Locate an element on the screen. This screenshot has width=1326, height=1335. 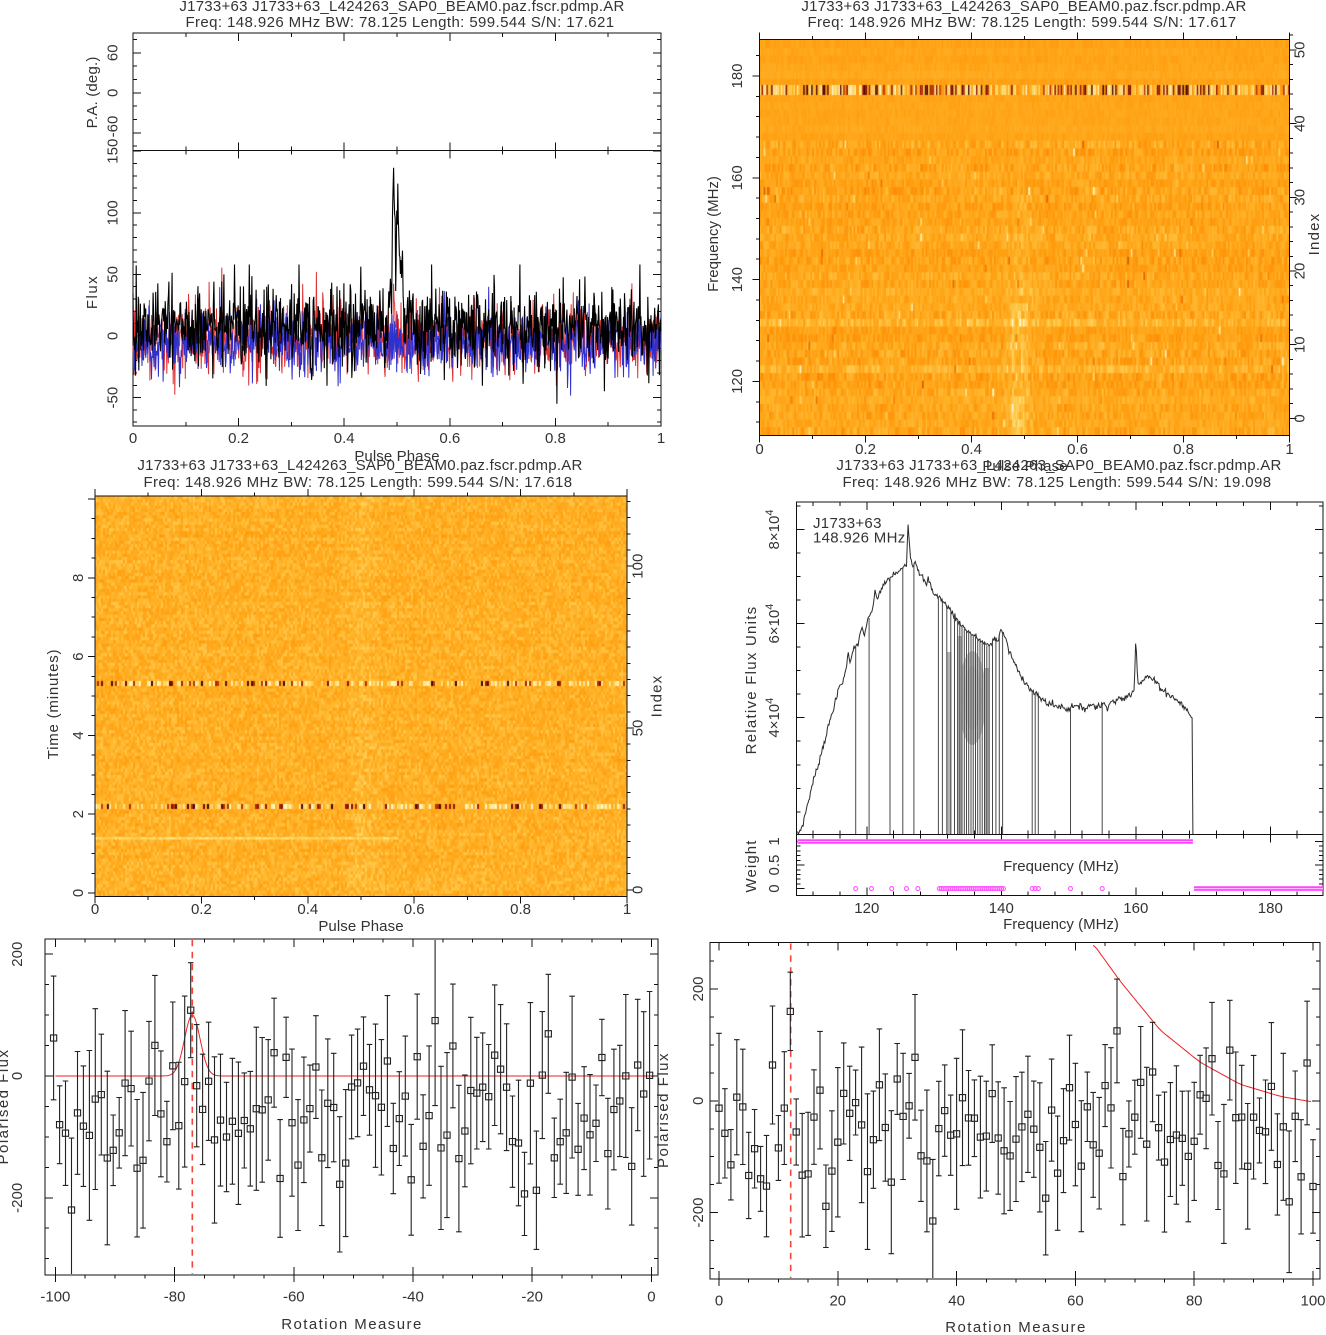
svg-text: 2 is located at coordinates (78, 814).